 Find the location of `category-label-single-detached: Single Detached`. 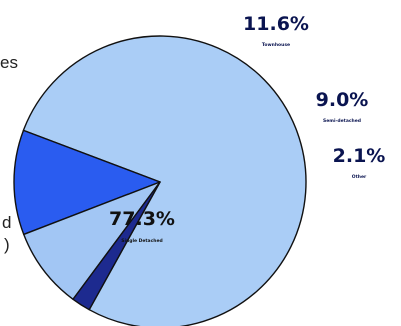

category-label-single-detached: Single Detached is located at coordinates (142, 241).